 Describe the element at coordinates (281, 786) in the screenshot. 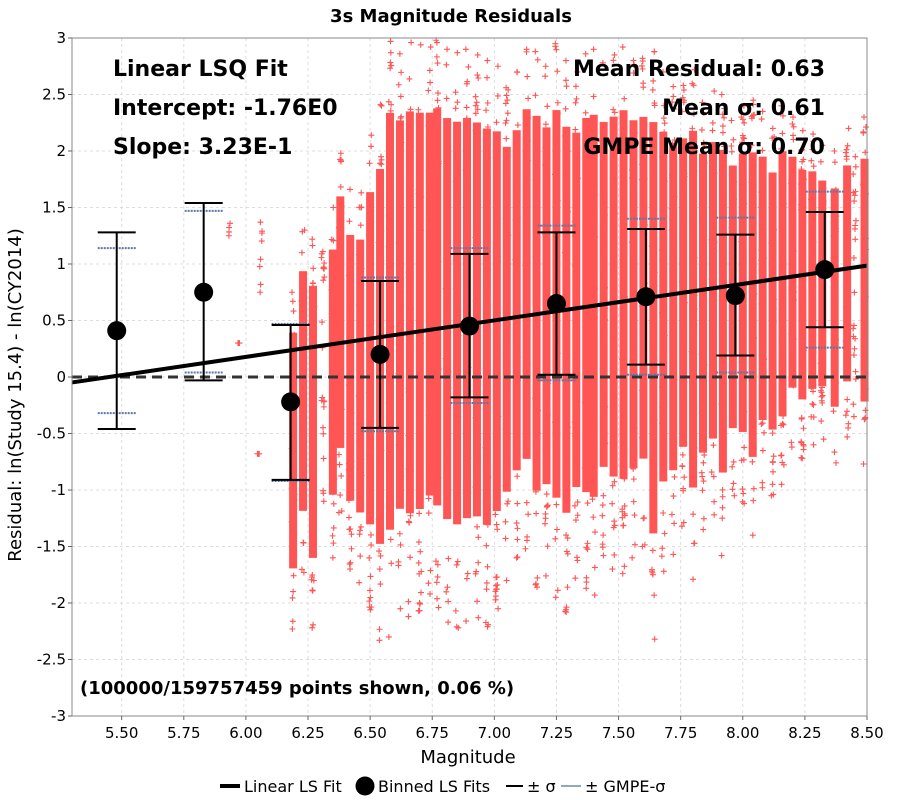

I see `legend-item: Linear LS Fit` at that location.